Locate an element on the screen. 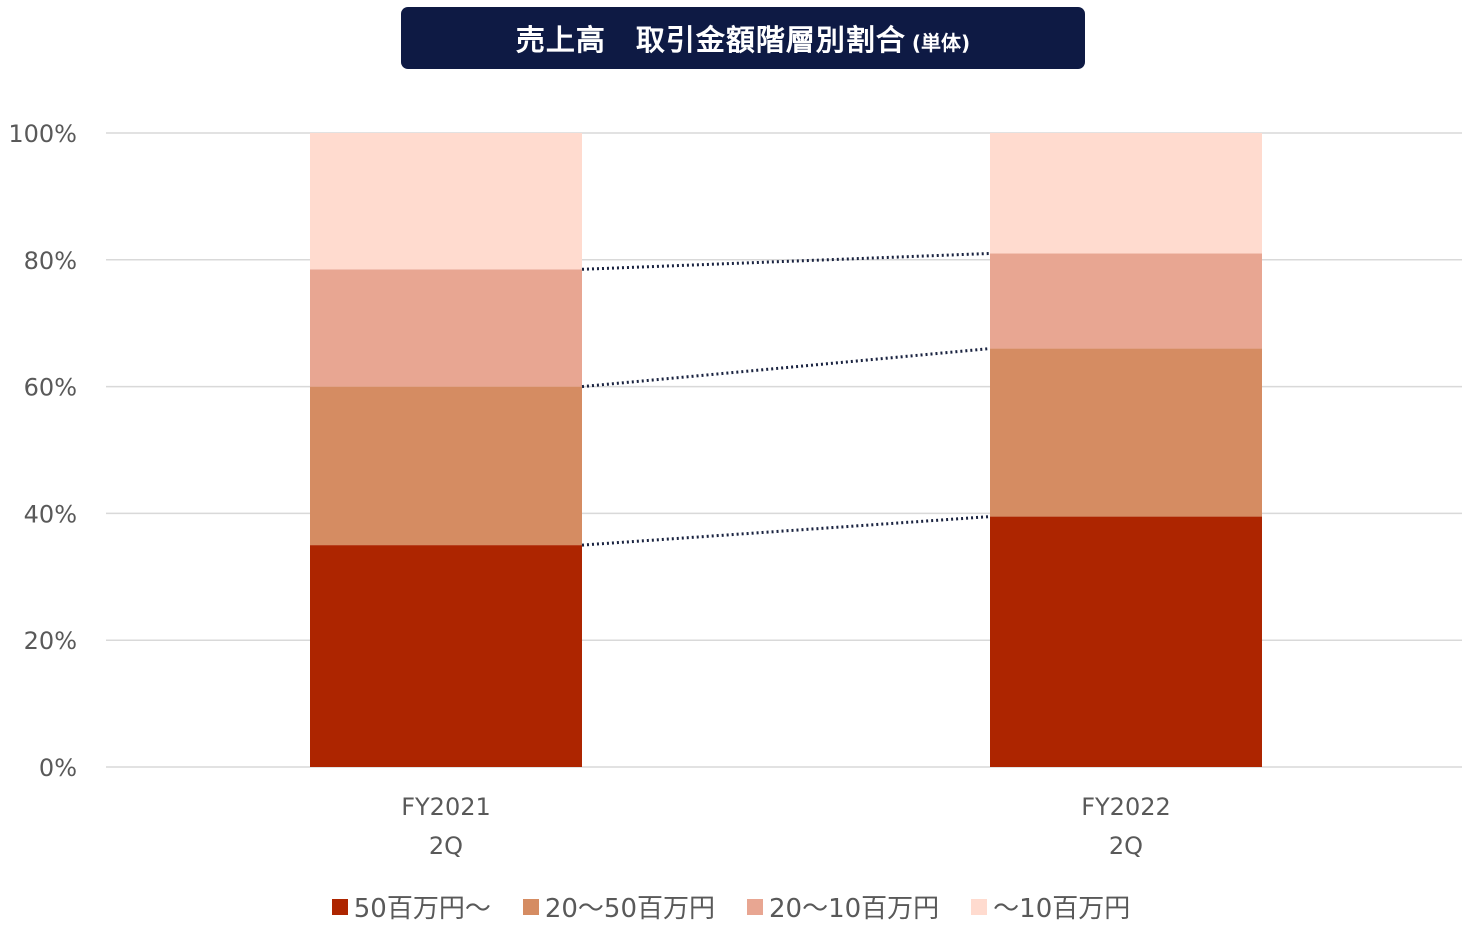  y-tick-label: 40% is located at coordinates (50, 514).